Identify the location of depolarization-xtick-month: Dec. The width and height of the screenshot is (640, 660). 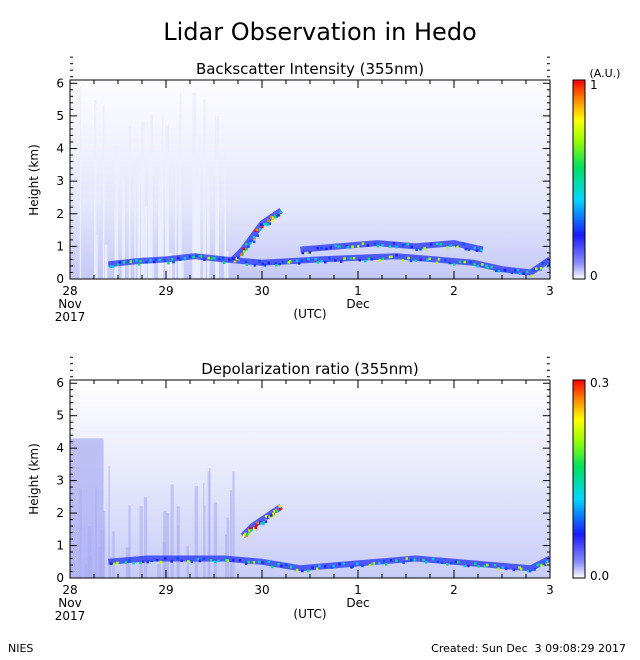
(357, 603).